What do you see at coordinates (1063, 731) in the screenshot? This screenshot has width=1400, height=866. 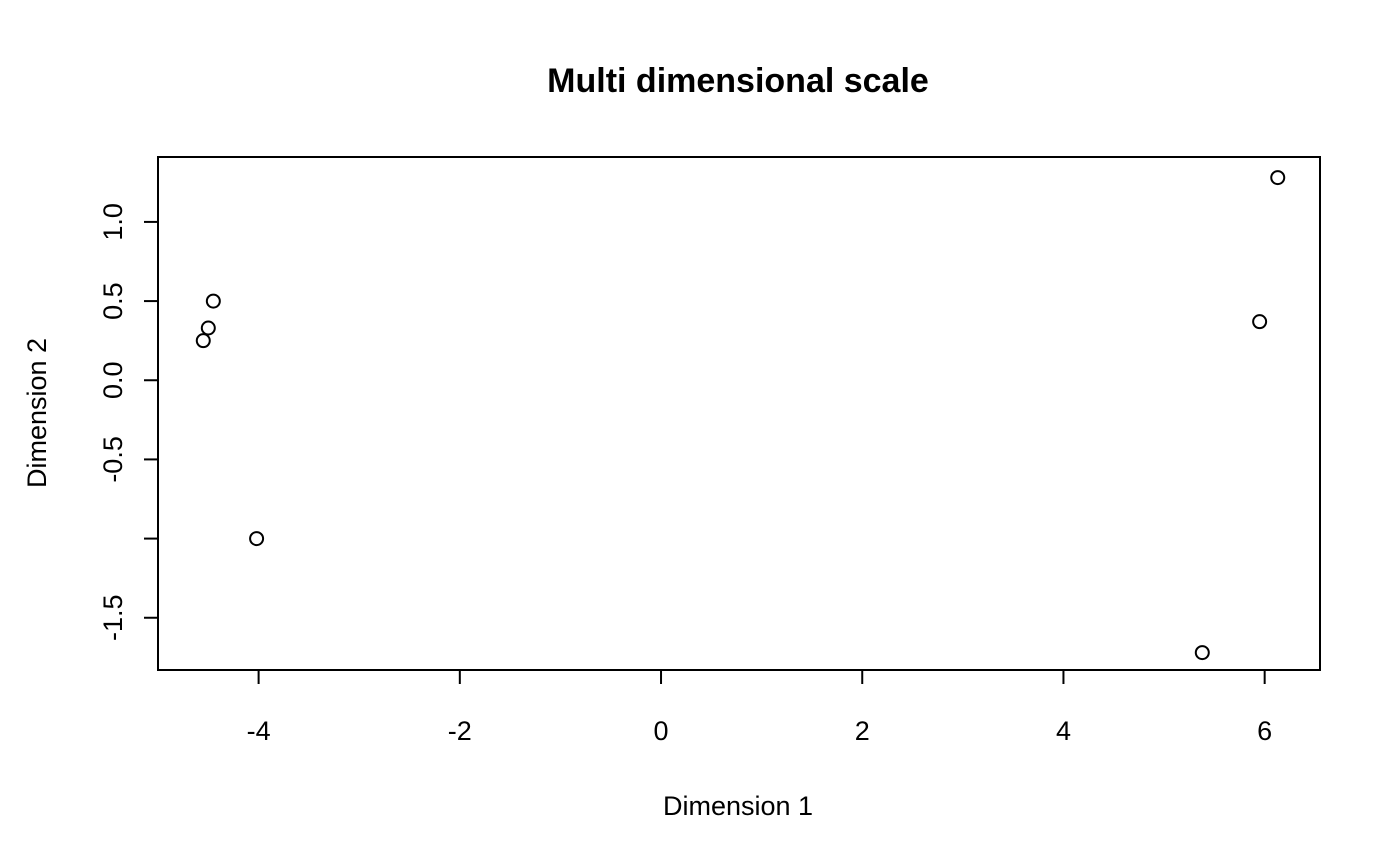 I see `x-tick-label: 4` at bounding box center [1063, 731].